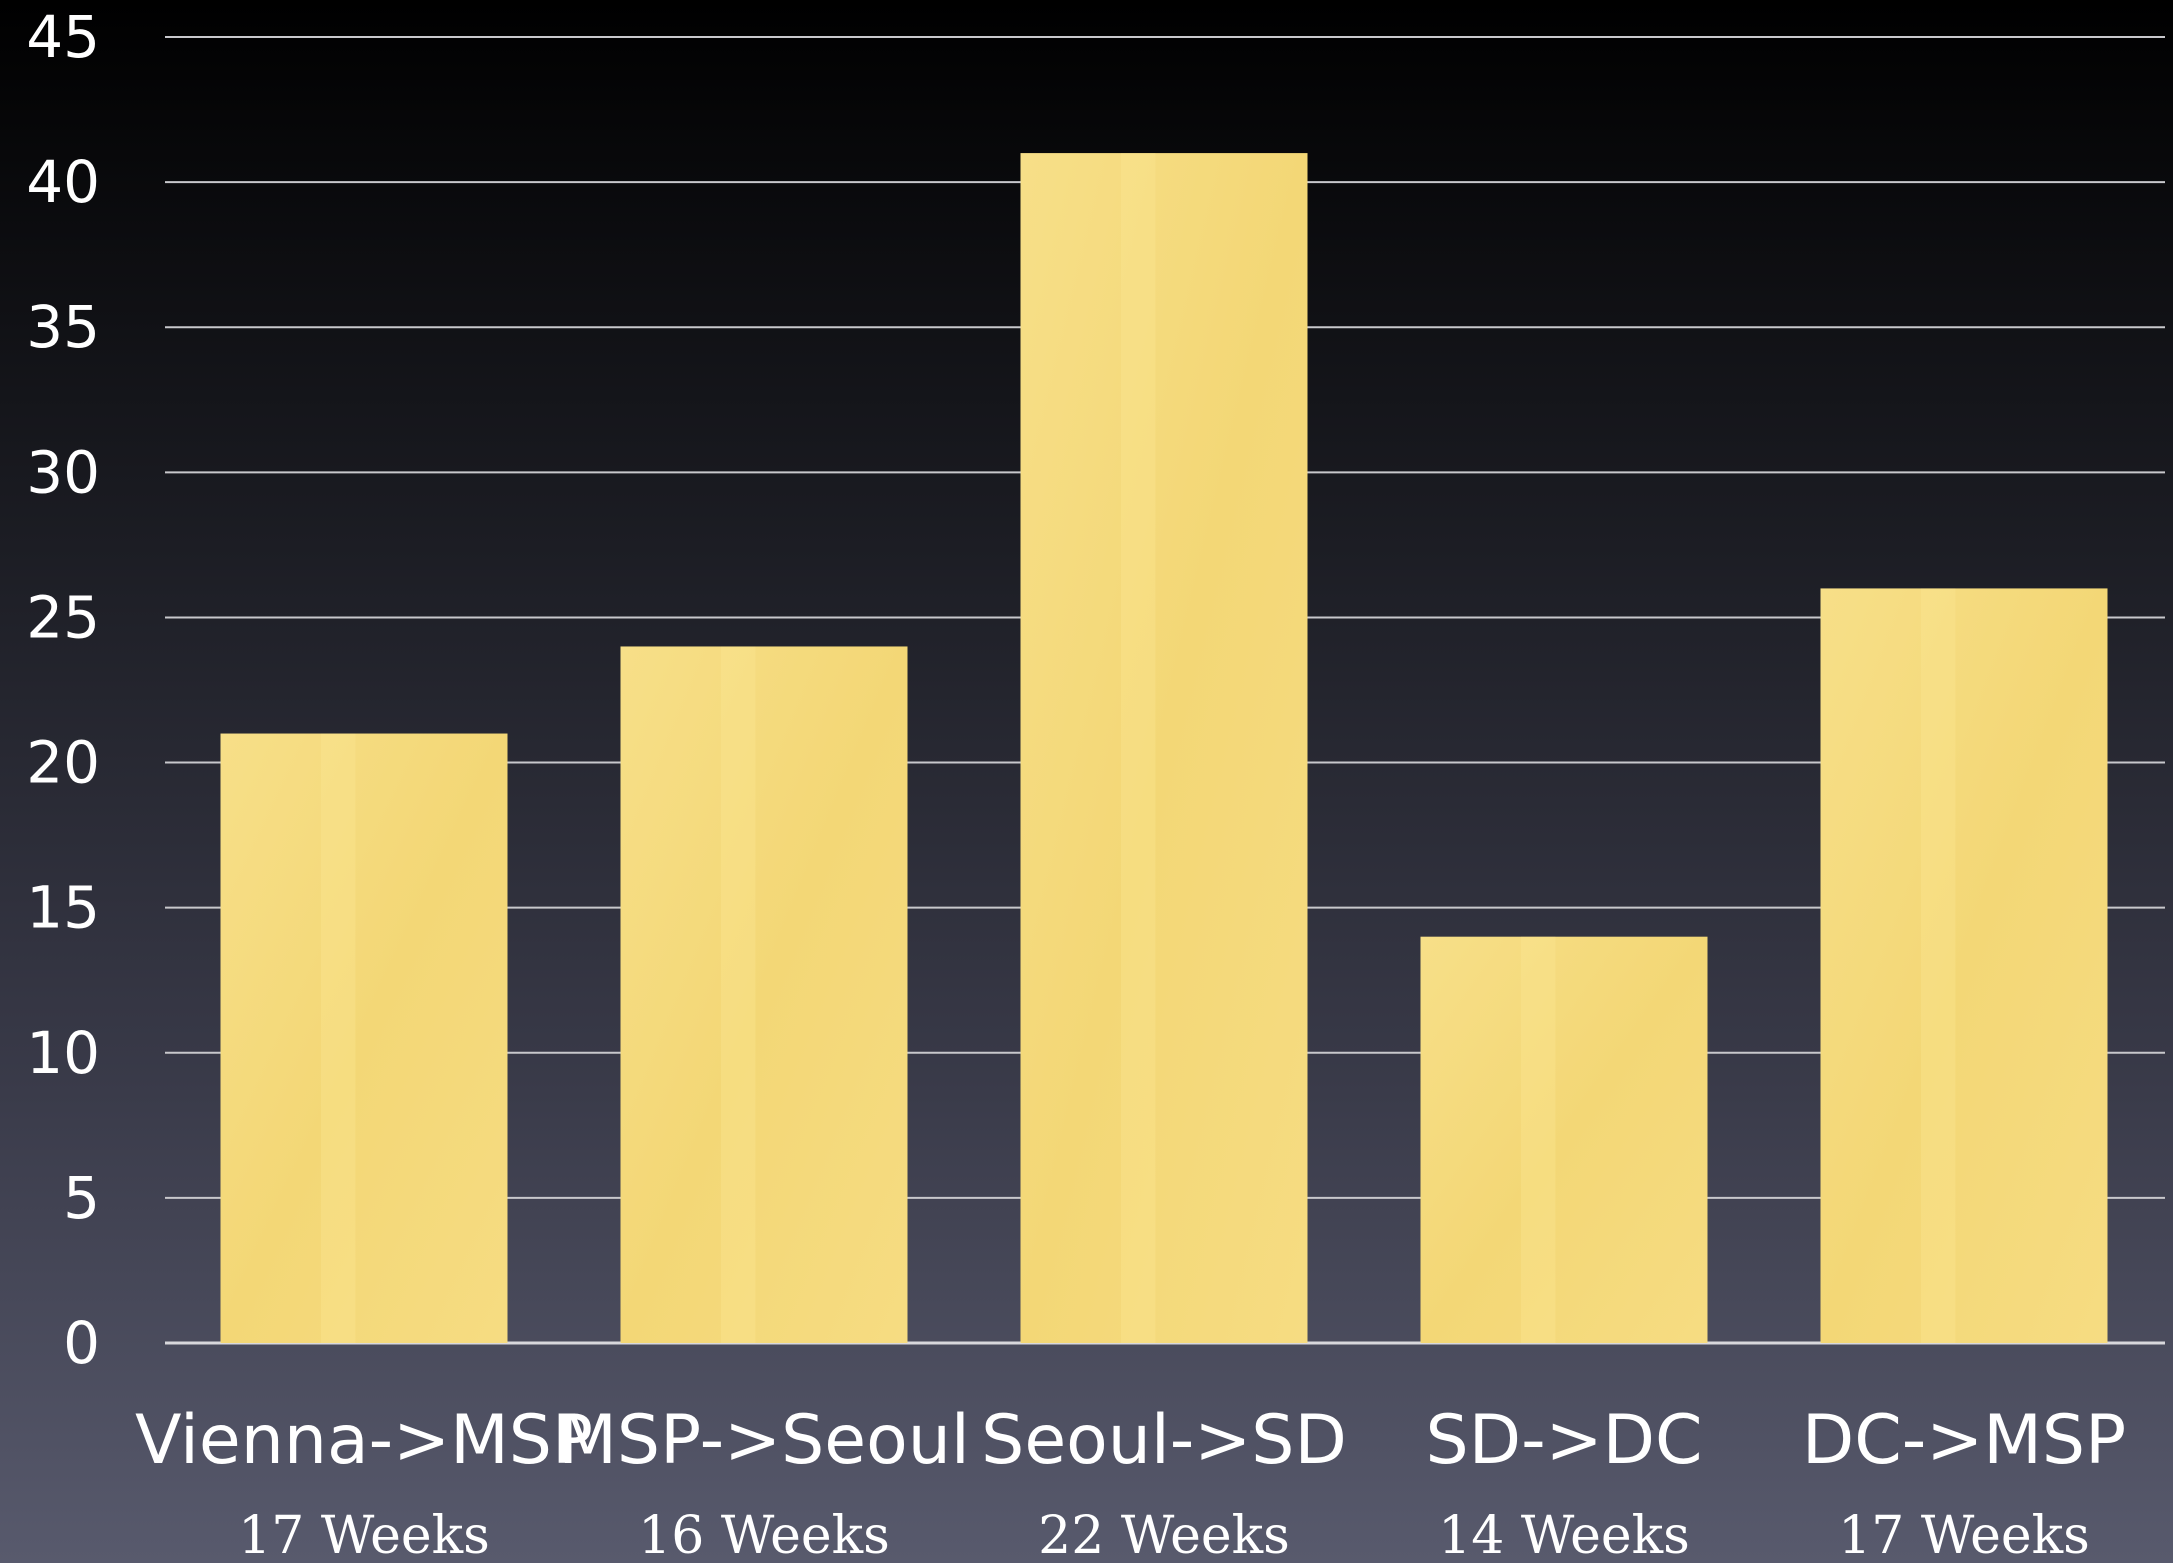 This screenshot has width=2173, height=1563. Describe the element at coordinates (364, 1440) in the screenshot. I see `x-category-label: Vienna->MSP` at that location.